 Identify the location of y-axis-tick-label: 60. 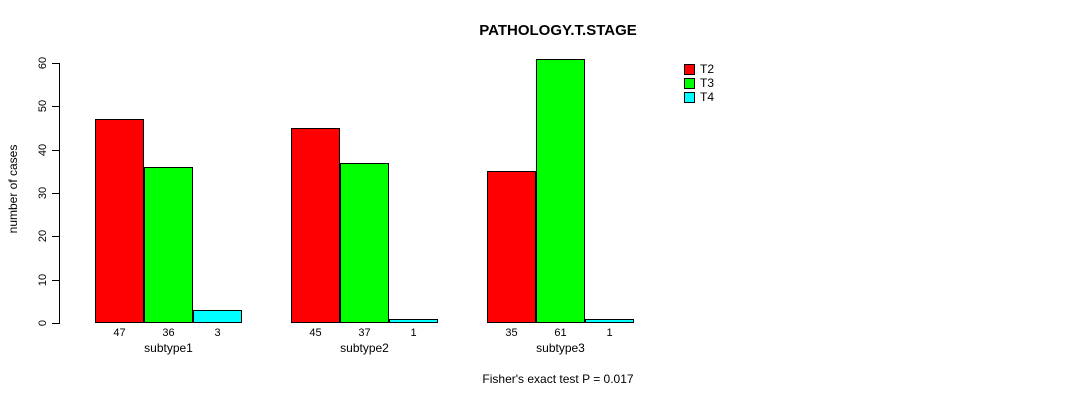
(43, 63).